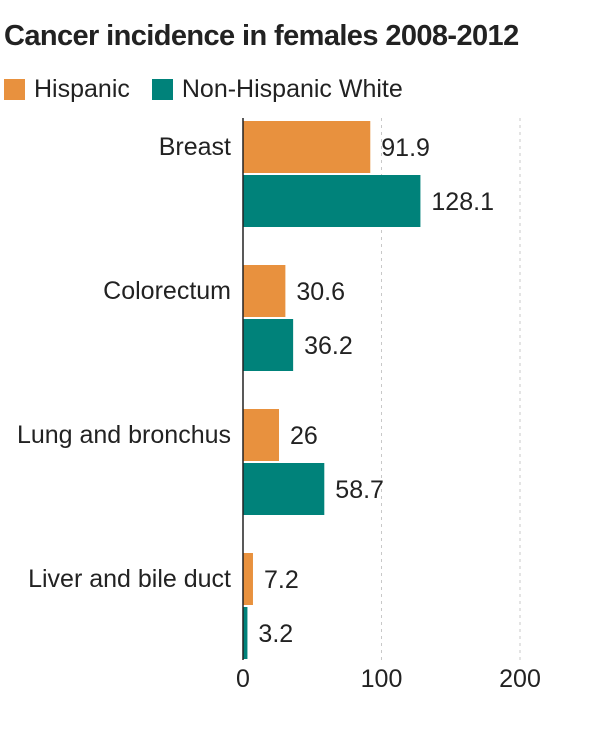 The height and width of the screenshot is (740, 600). I want to click on category-label-breast: Breast, so click(195, 147).